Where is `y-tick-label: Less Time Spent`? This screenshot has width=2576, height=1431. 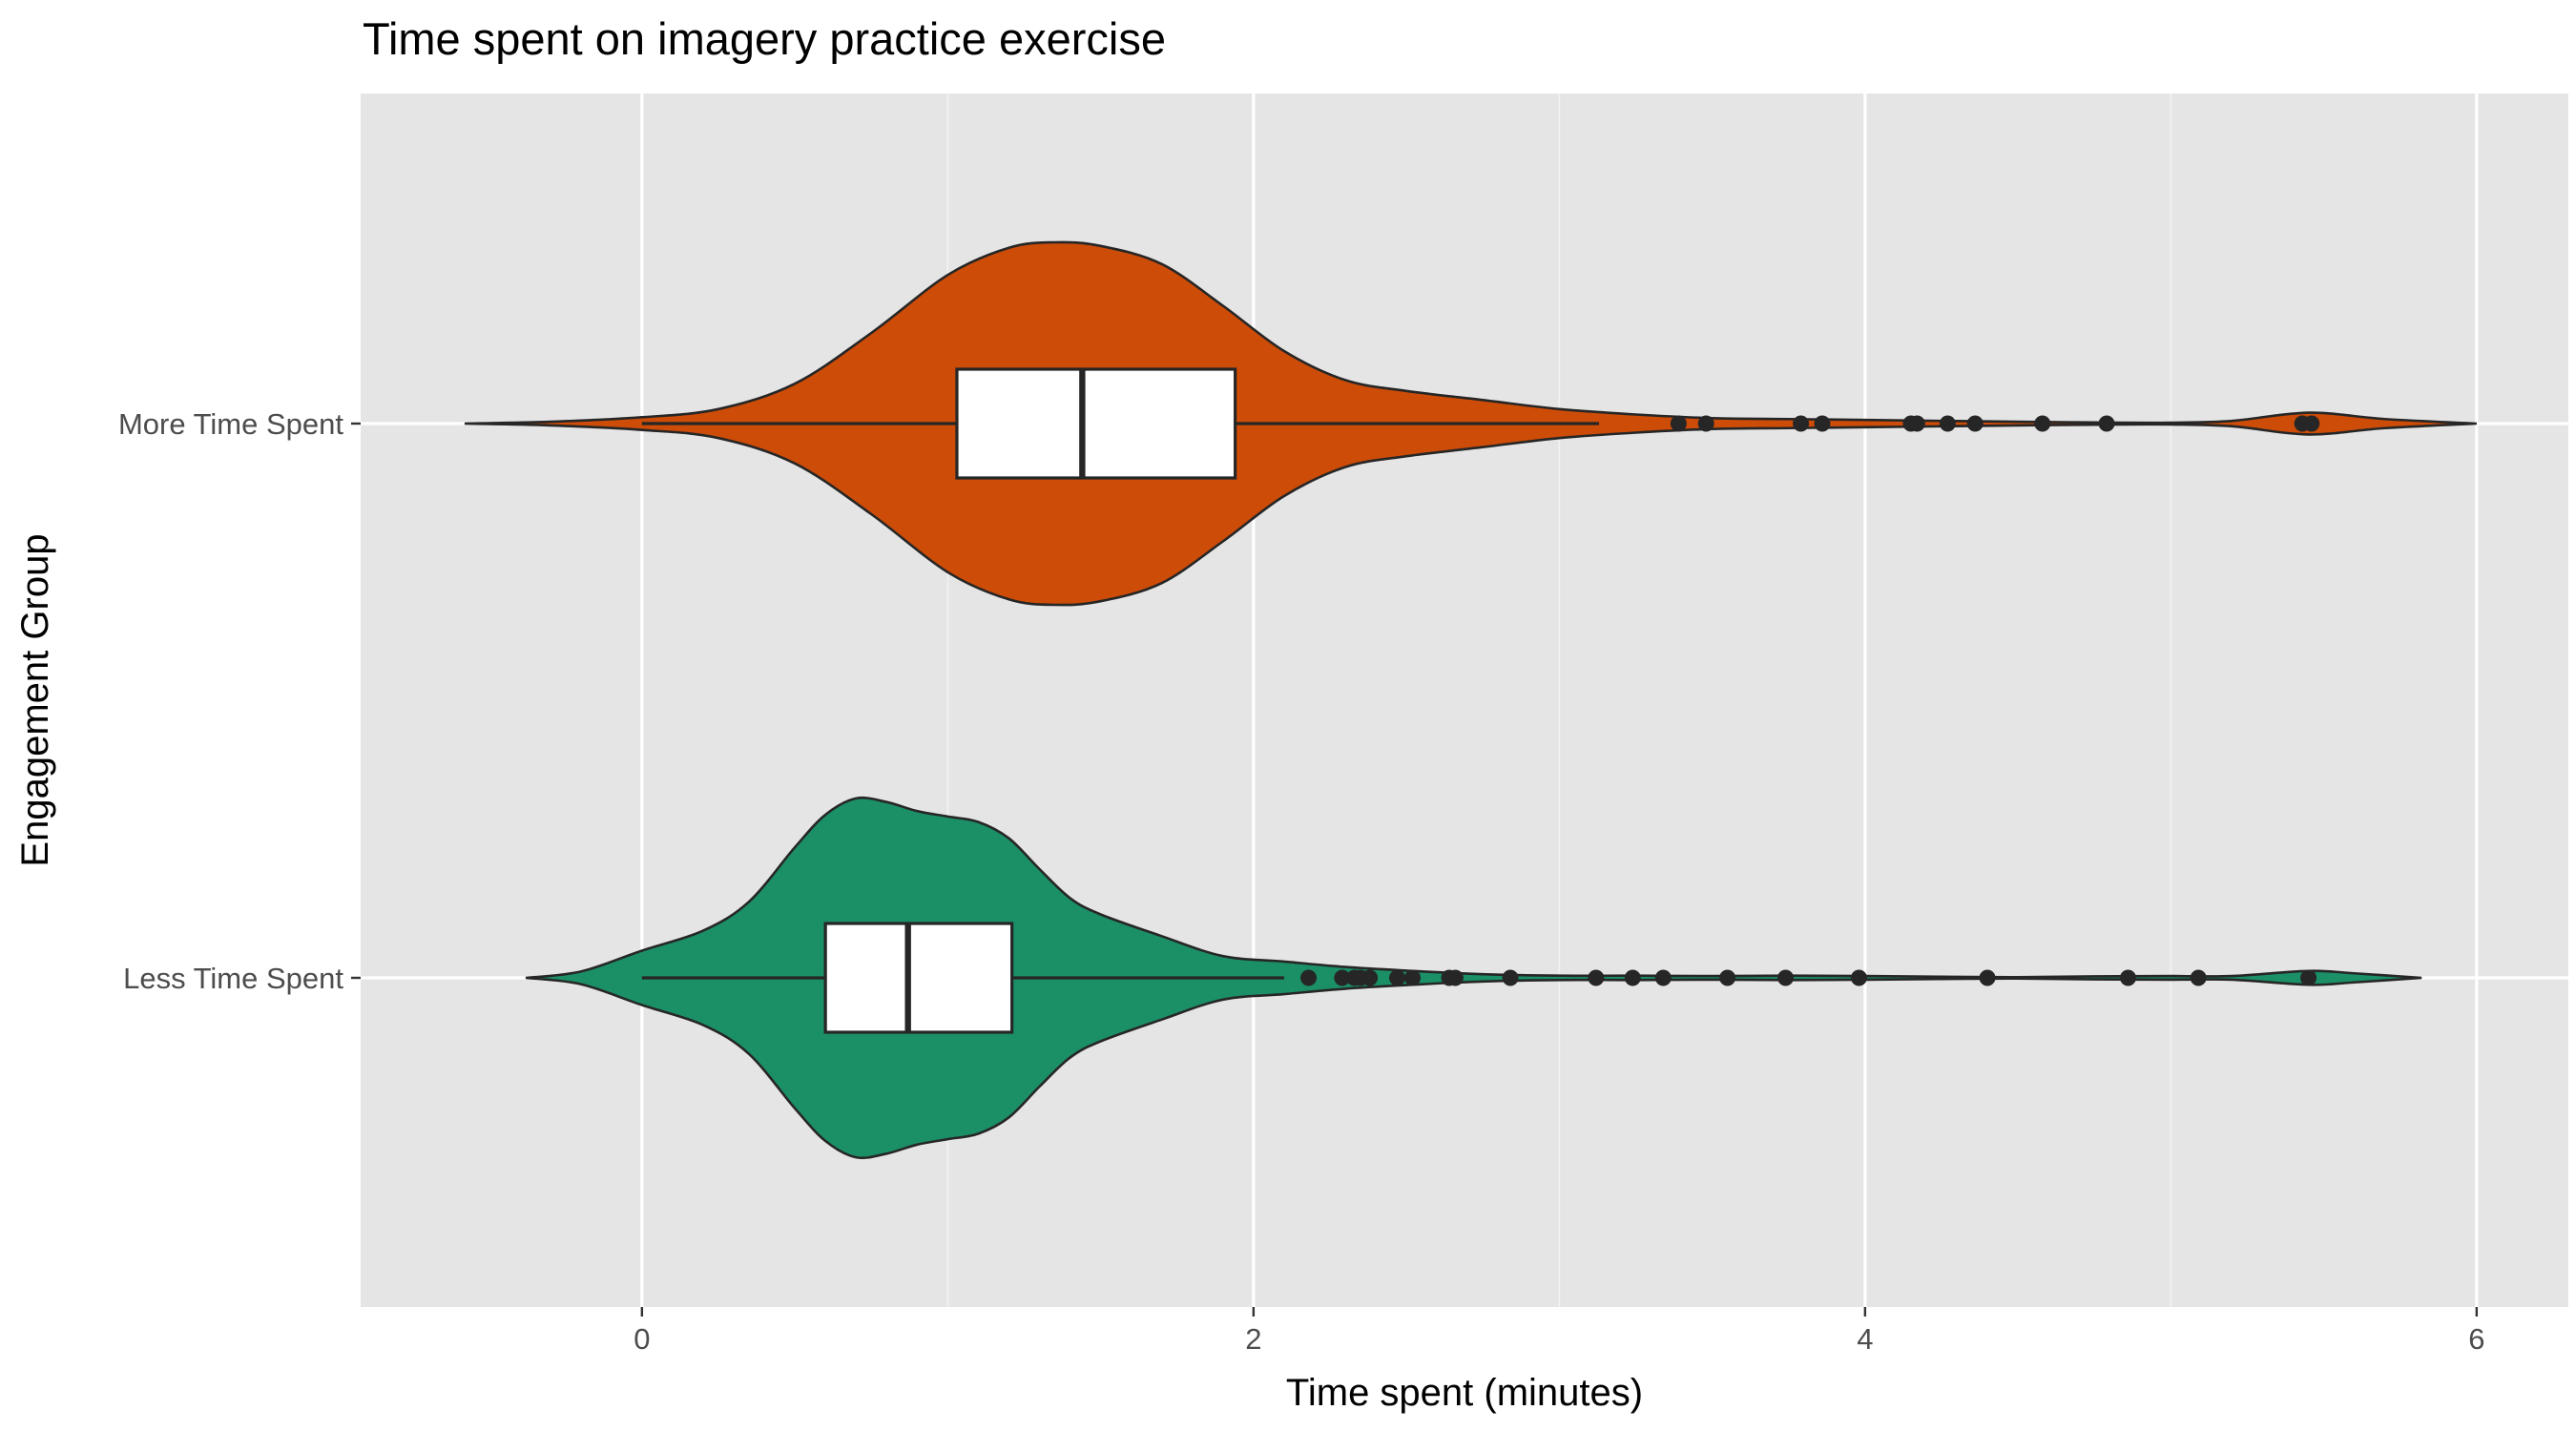 y-tick-label: Less Time Spent is located at coordinates (233, 978).